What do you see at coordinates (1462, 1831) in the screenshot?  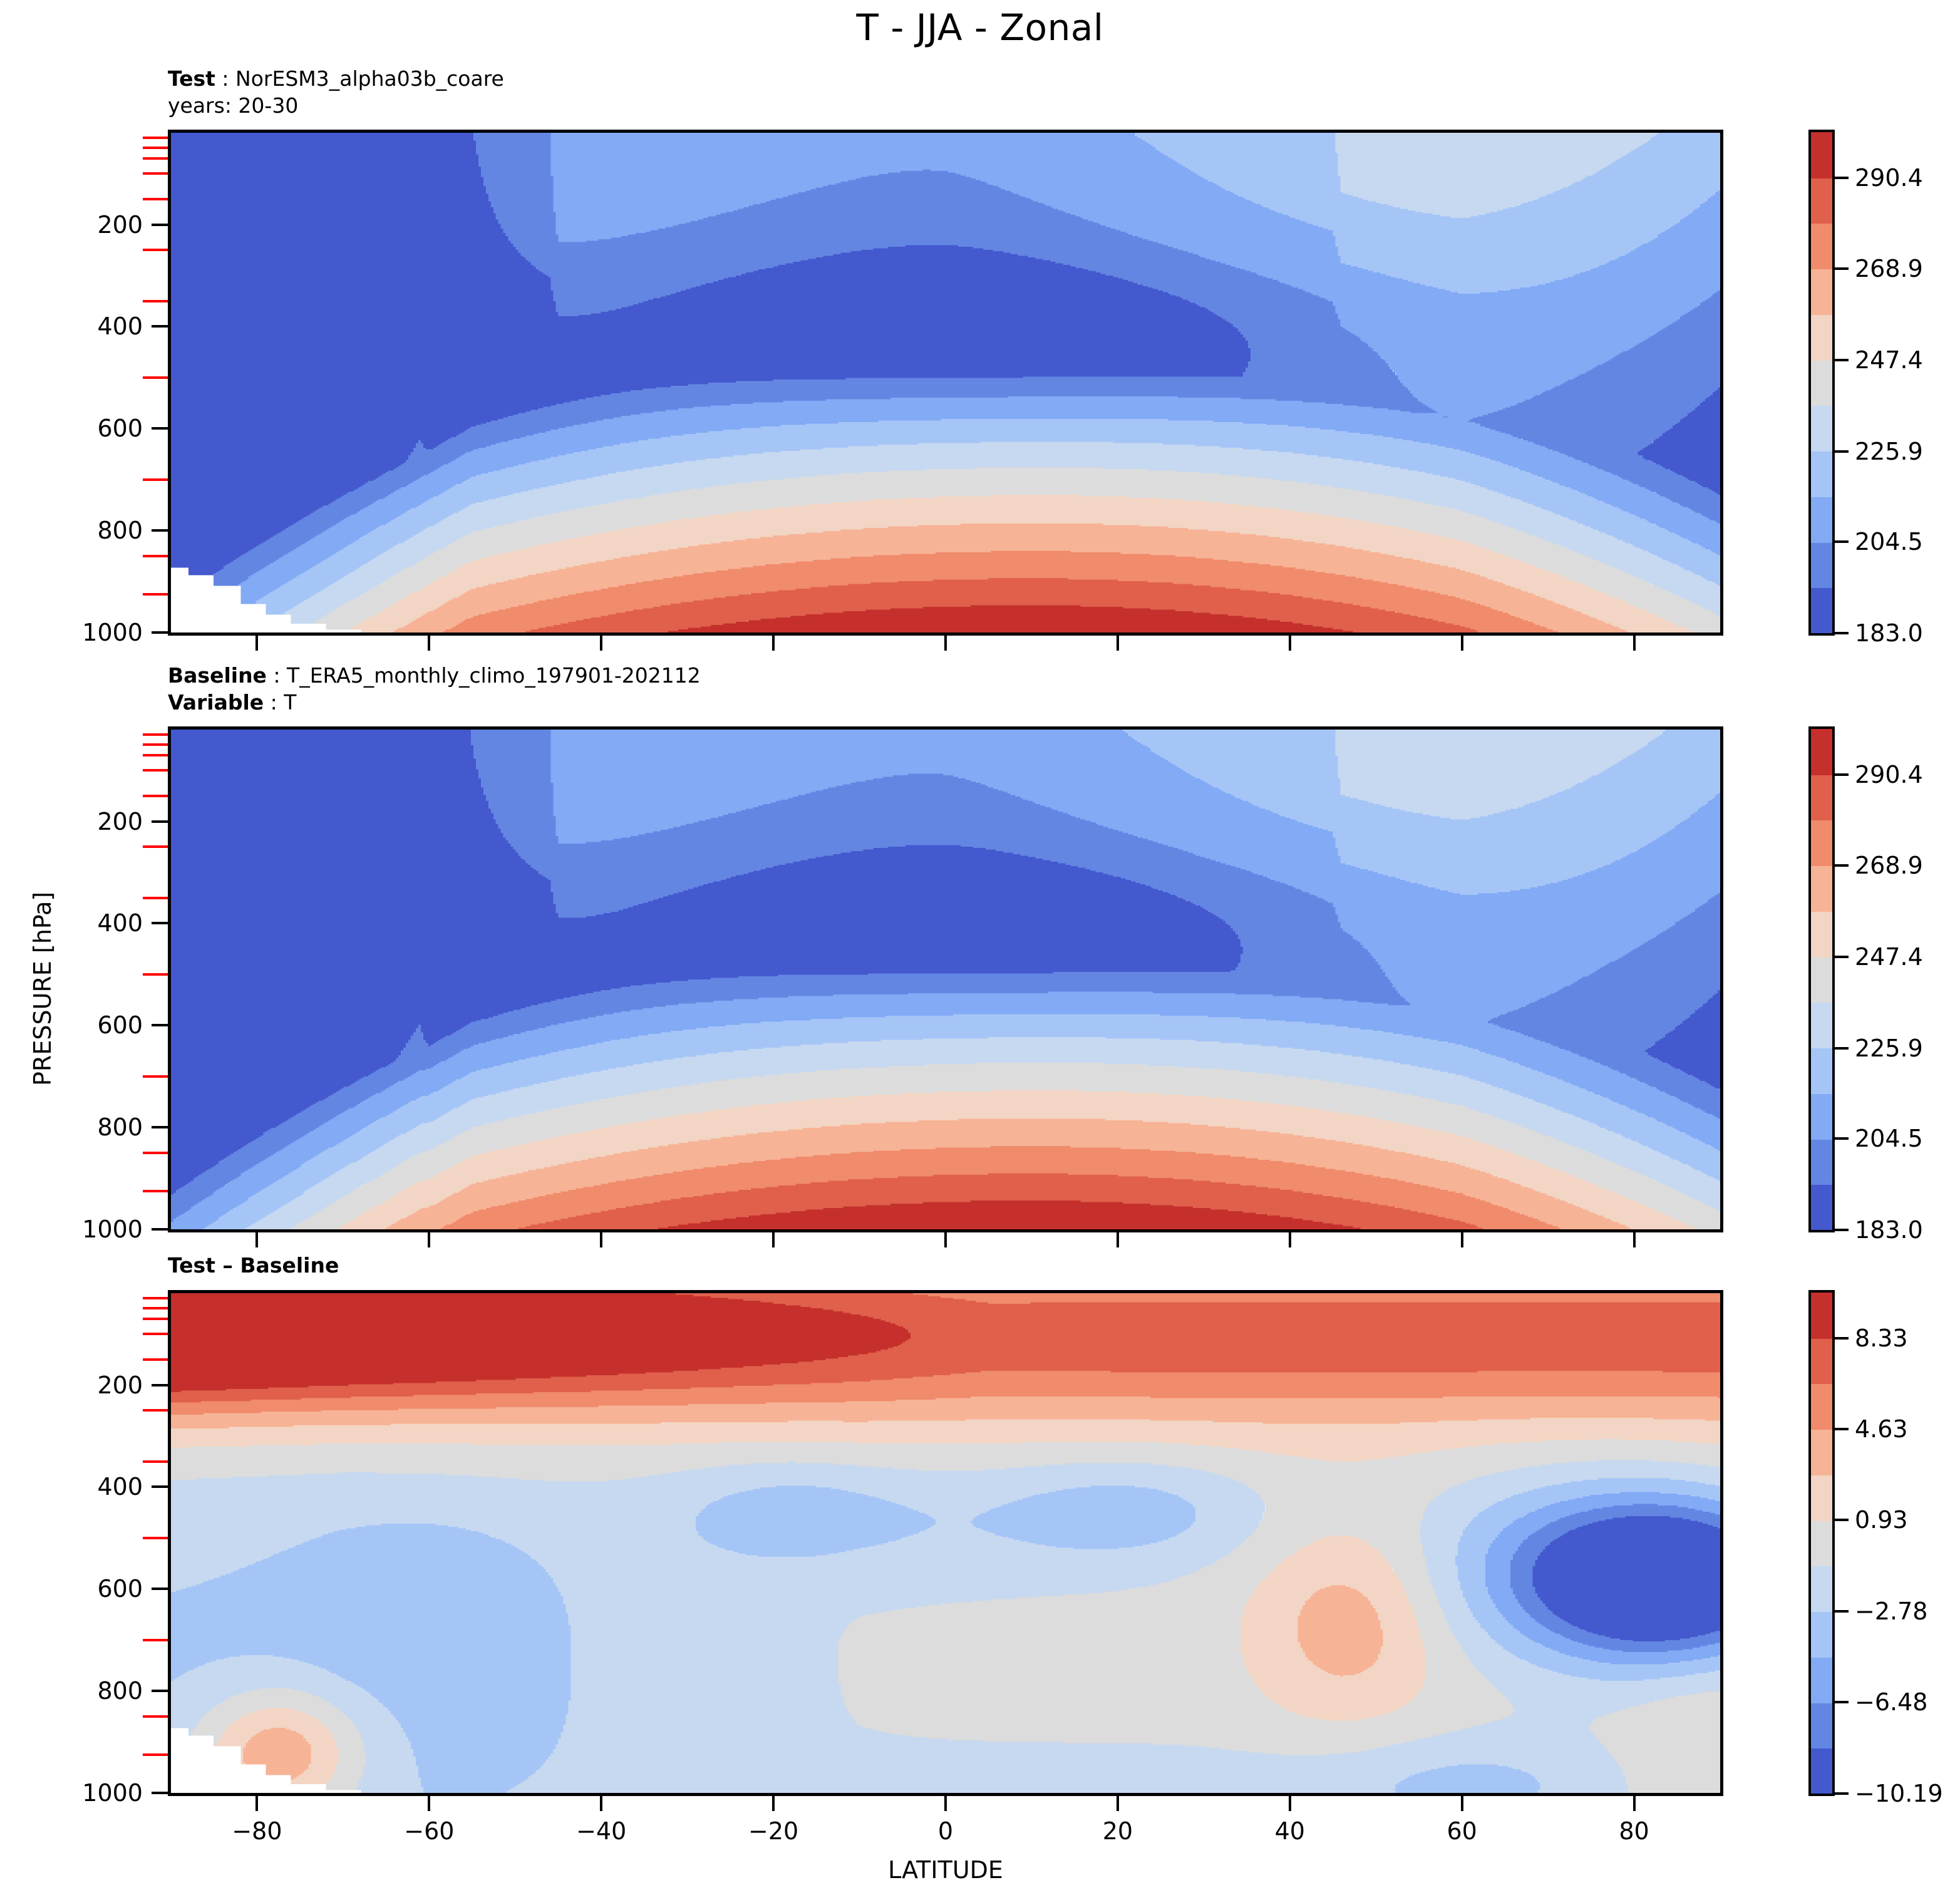 I see `x-tick-label: 60` at bounding box center [1462, 1831].